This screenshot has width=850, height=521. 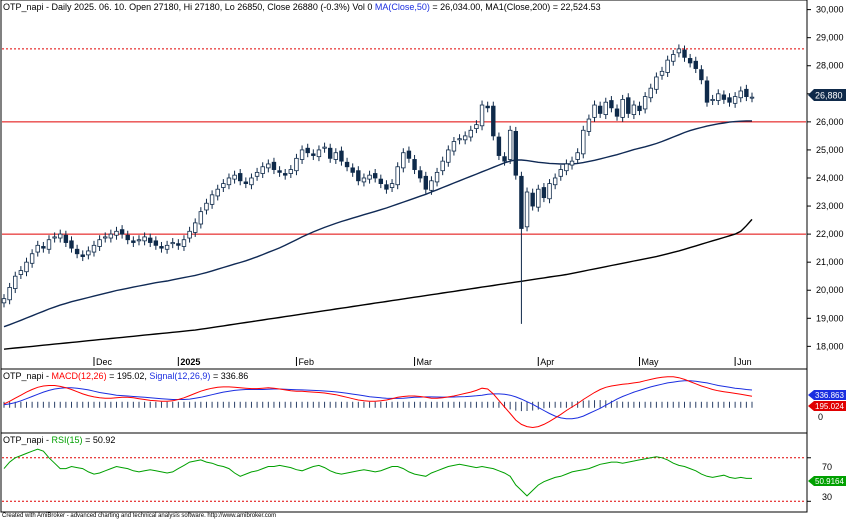 What do you see at coordinates (830, 38) in the screenshot?
I see `price-y-tick-label: 29,000` at bounding box center [830, 38].